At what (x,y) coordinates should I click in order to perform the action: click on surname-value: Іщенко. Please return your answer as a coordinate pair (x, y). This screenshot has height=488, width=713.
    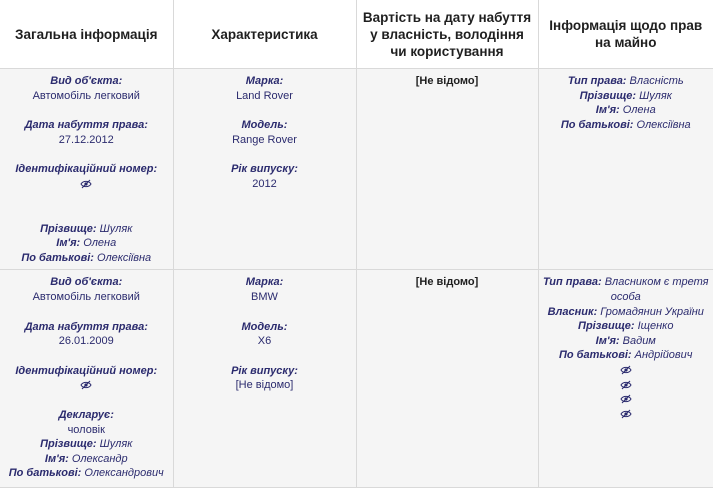
    Looking at the image, I should click on (655, 326).